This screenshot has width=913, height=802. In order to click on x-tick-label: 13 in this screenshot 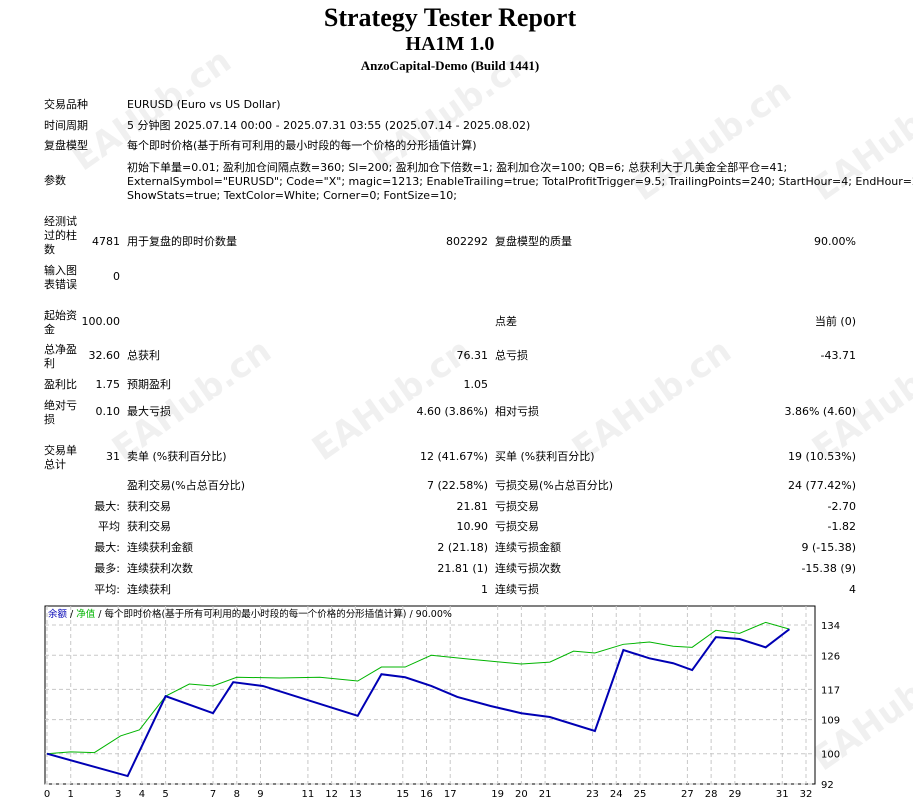, I will do `click(355, 794)`.